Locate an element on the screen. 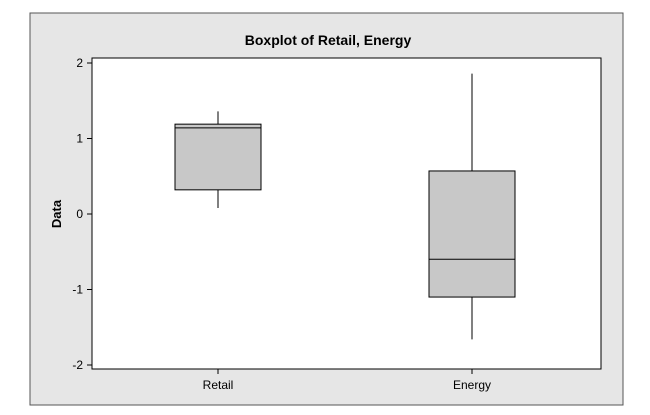 Image resolution: width=650 pixels, height=415 pixels. x-axis: Retail Energy is located at coordinates (347, 380).